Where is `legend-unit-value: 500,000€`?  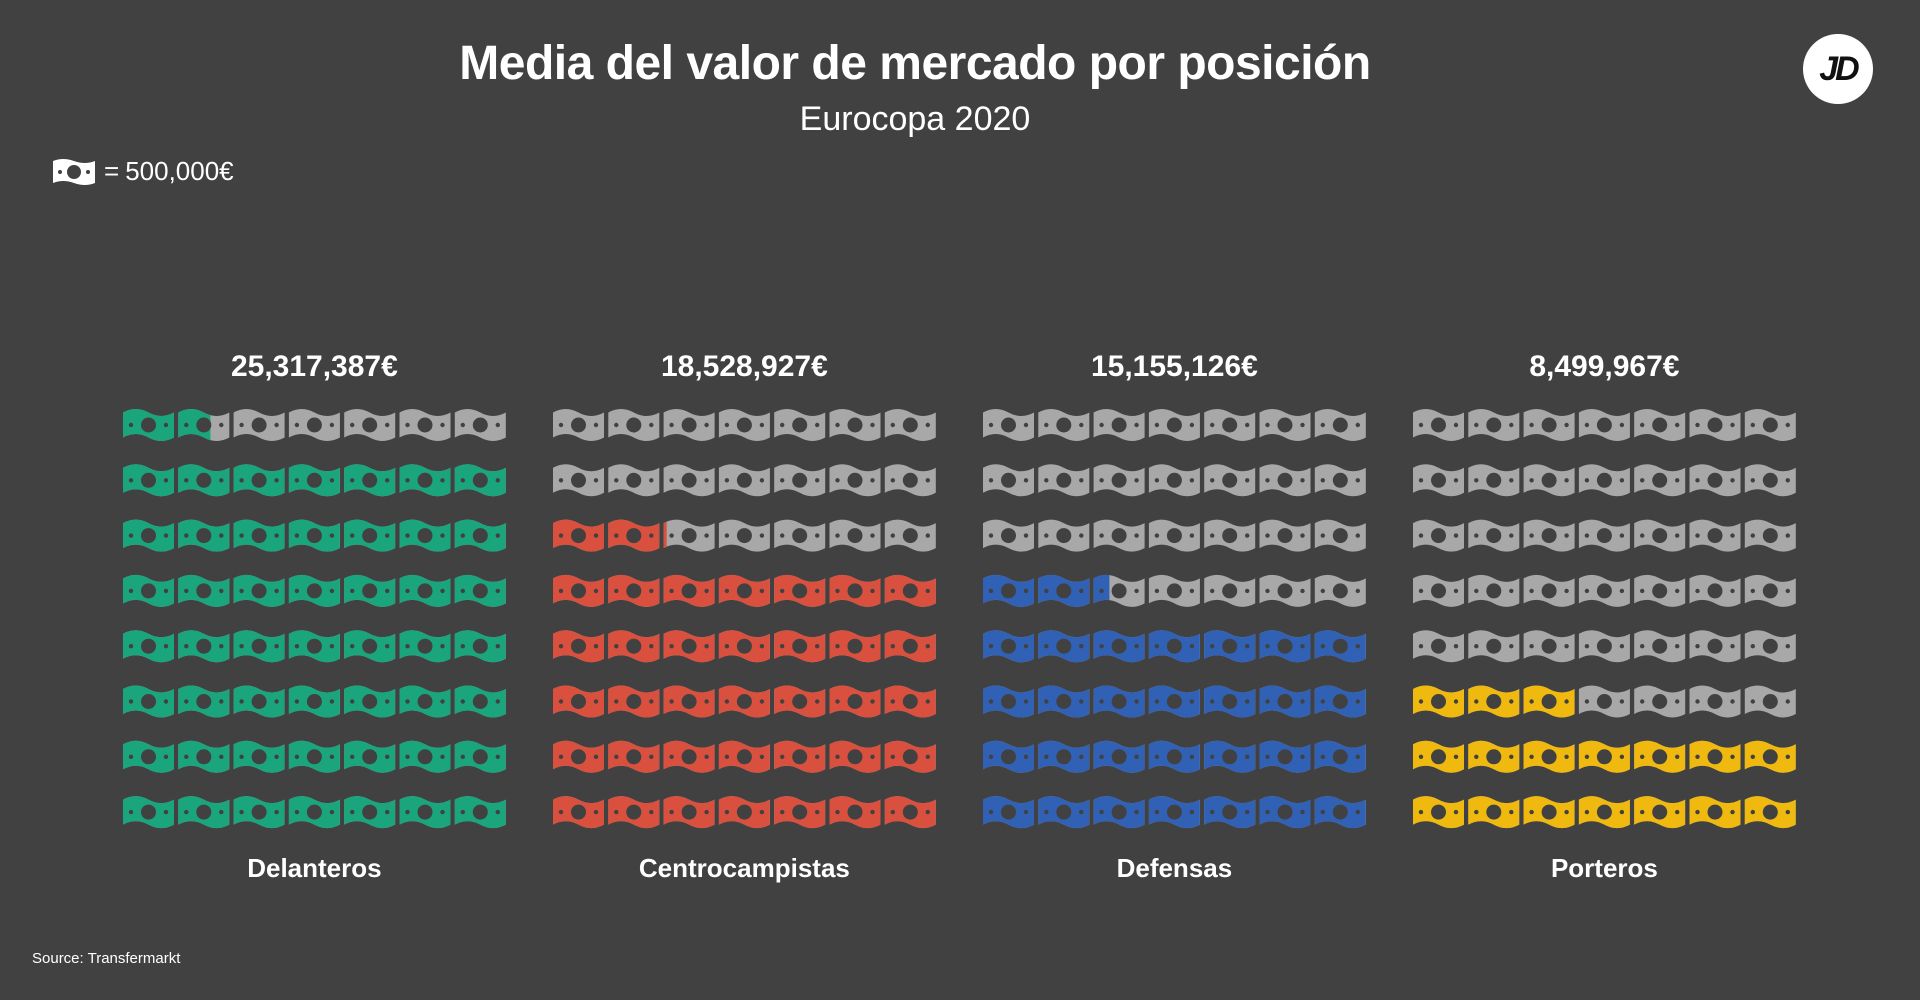
legend-unit-value: 500,000€ is located at coordinates (179, 171).